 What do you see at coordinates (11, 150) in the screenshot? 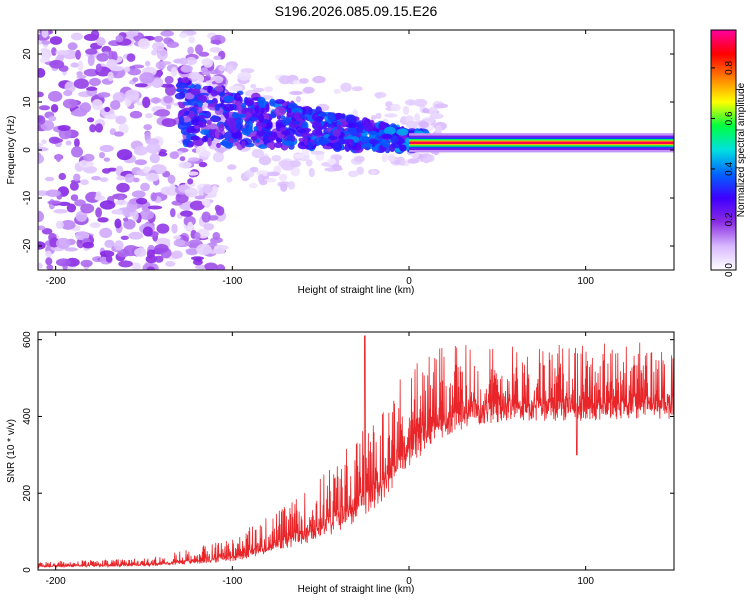
I see `spectrogram-y-label: Frequency (Hz)` at bounding box center [11, 150].